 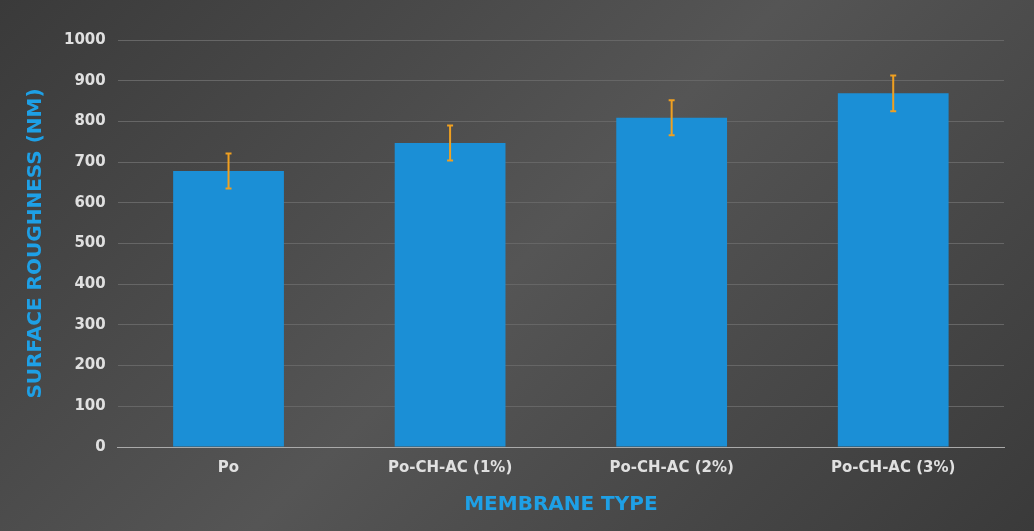 What do you see at coordinates (90, 323) in the screenshot?
I see `y-tick-label: 300` at bounding box center [90, 323].